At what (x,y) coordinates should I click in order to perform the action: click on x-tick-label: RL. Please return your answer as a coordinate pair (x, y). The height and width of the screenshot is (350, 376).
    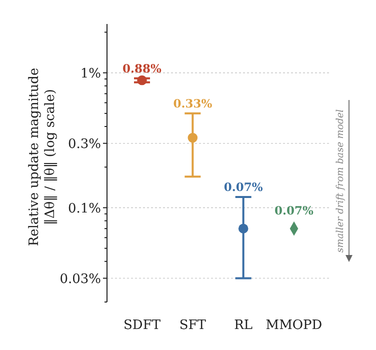
    Looking at the image, I should click on (243, 325).